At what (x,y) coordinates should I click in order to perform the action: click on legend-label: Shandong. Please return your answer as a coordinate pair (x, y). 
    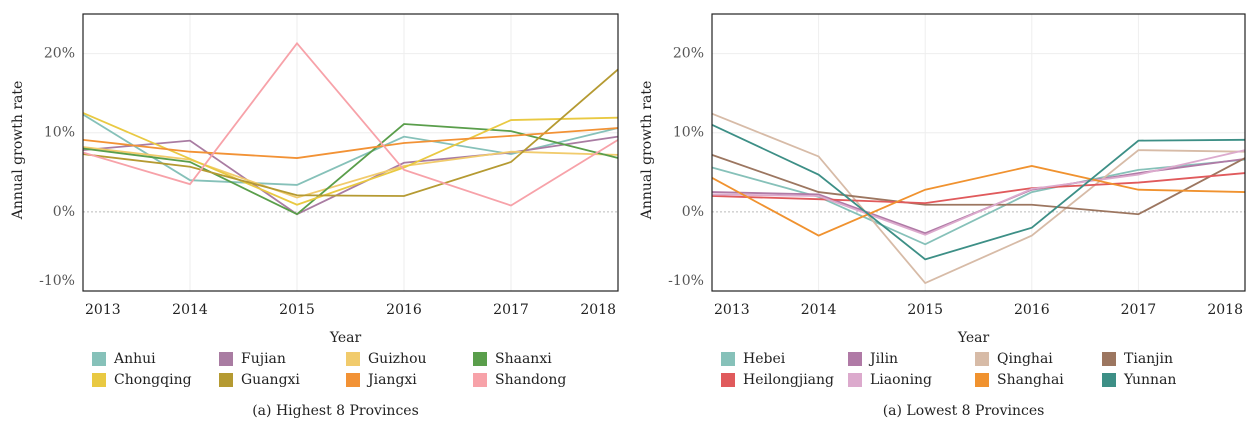
    Looking at the image, I should click on (530, 380).